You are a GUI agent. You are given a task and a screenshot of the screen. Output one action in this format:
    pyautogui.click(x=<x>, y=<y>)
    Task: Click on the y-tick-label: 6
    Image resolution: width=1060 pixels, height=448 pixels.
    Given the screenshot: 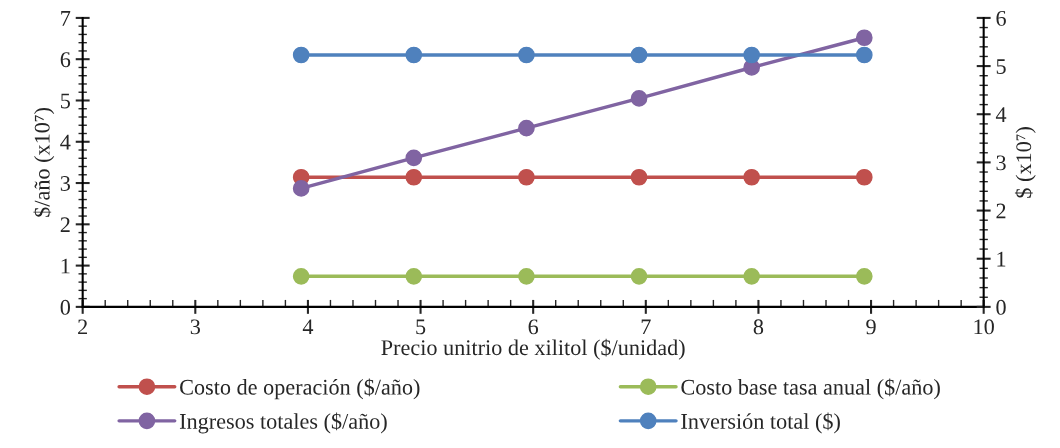 What is the action you would take?
    pyautogui.click(x=65, y=60)
    